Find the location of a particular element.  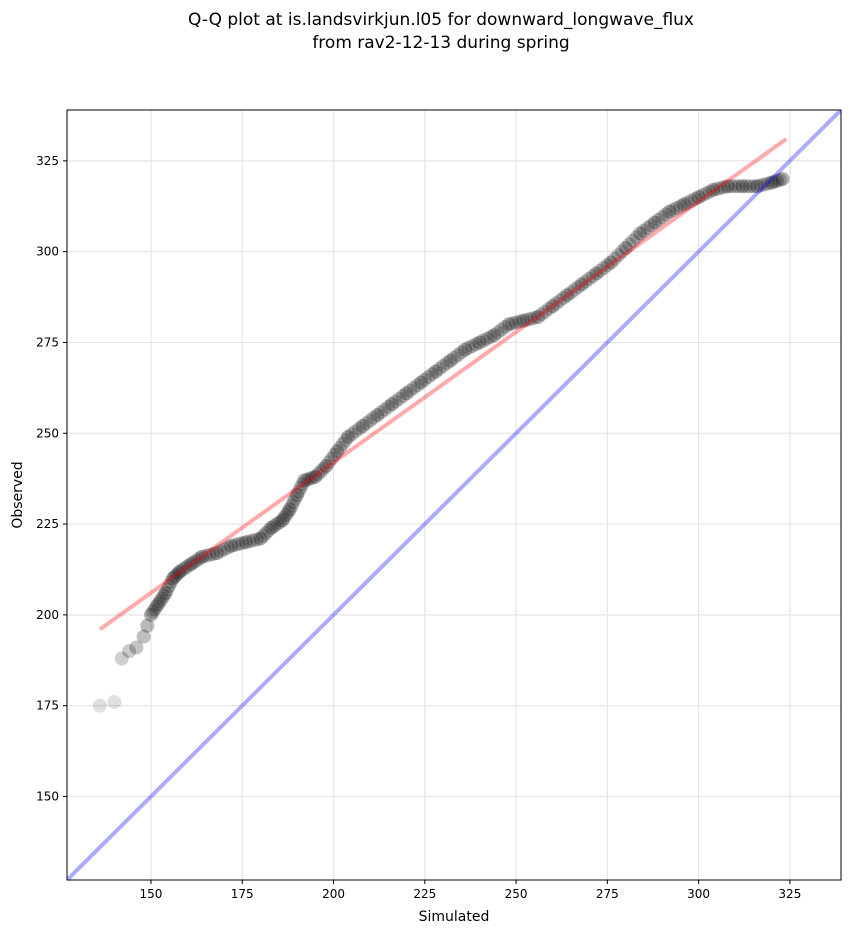

x-tick-label: 300 is located at coordinates (698, 894).